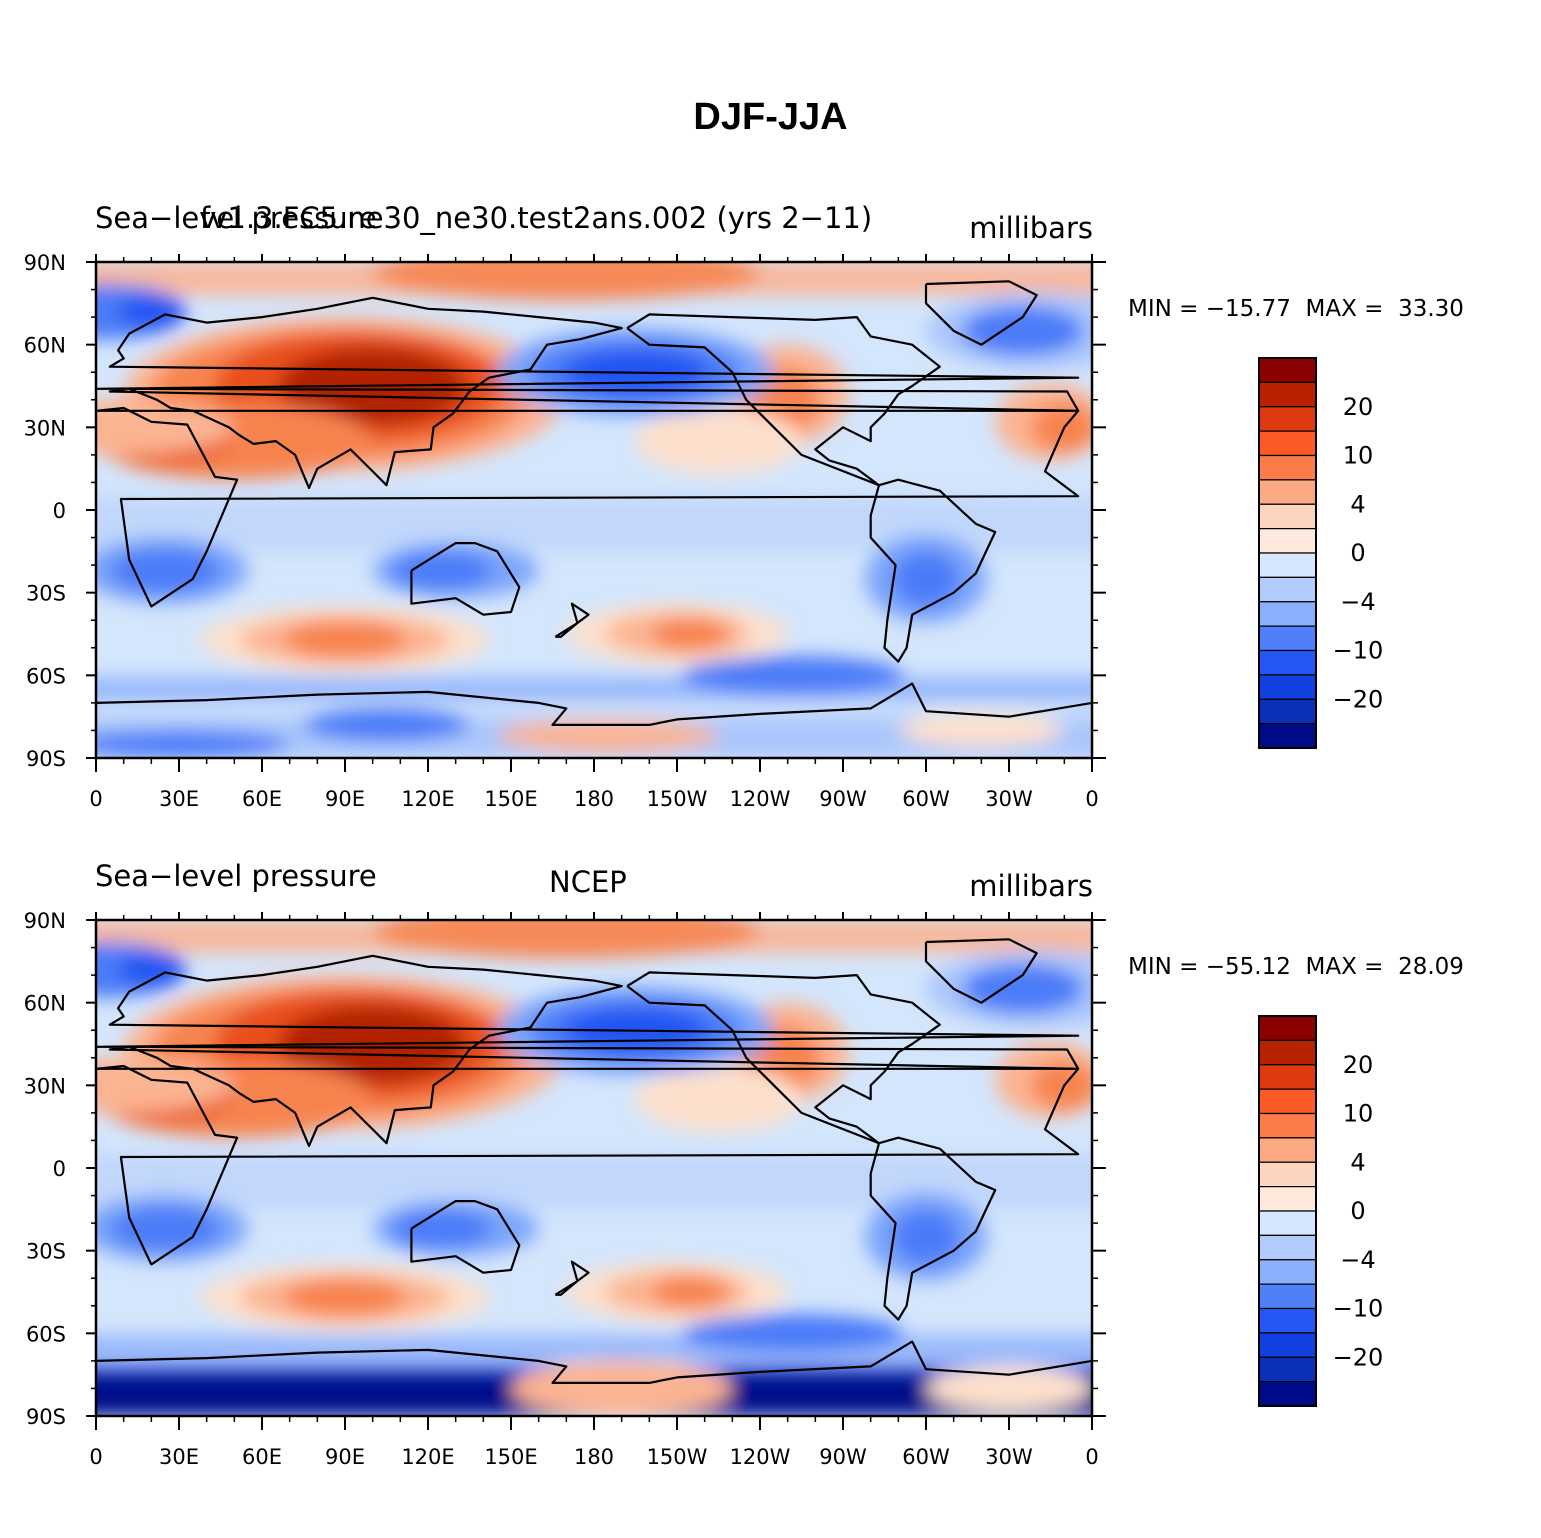 The height and width of the screenshot is (1538, 1541). Describe the element at coordinates (1296, 967) in the screenshot. I see `min-max-label: MIN = −55.12 MAX = 28.09` at that location.